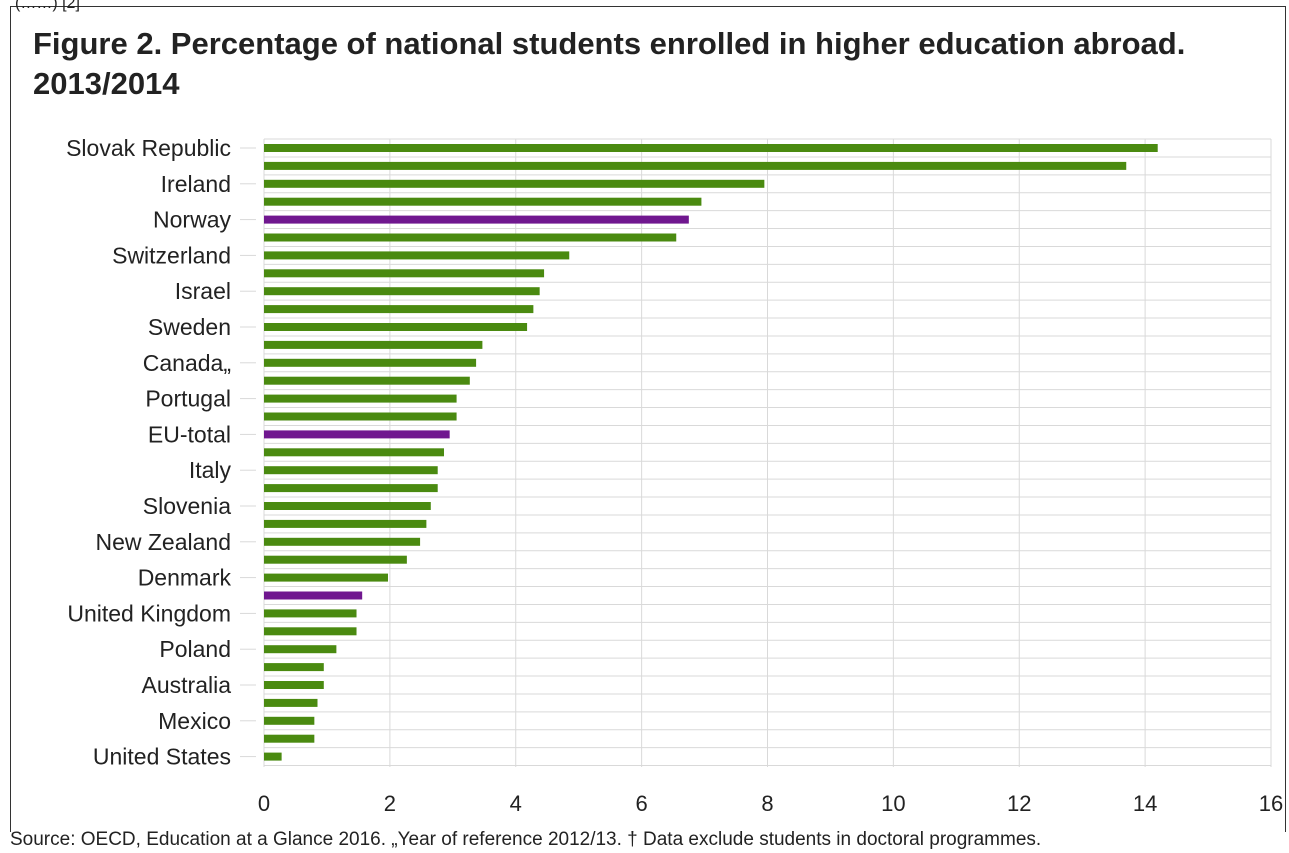 Image resolution: width=1289 pixels, height=853 pixels. I want to click on category-label: Slovak Republic, so click(148, 148).